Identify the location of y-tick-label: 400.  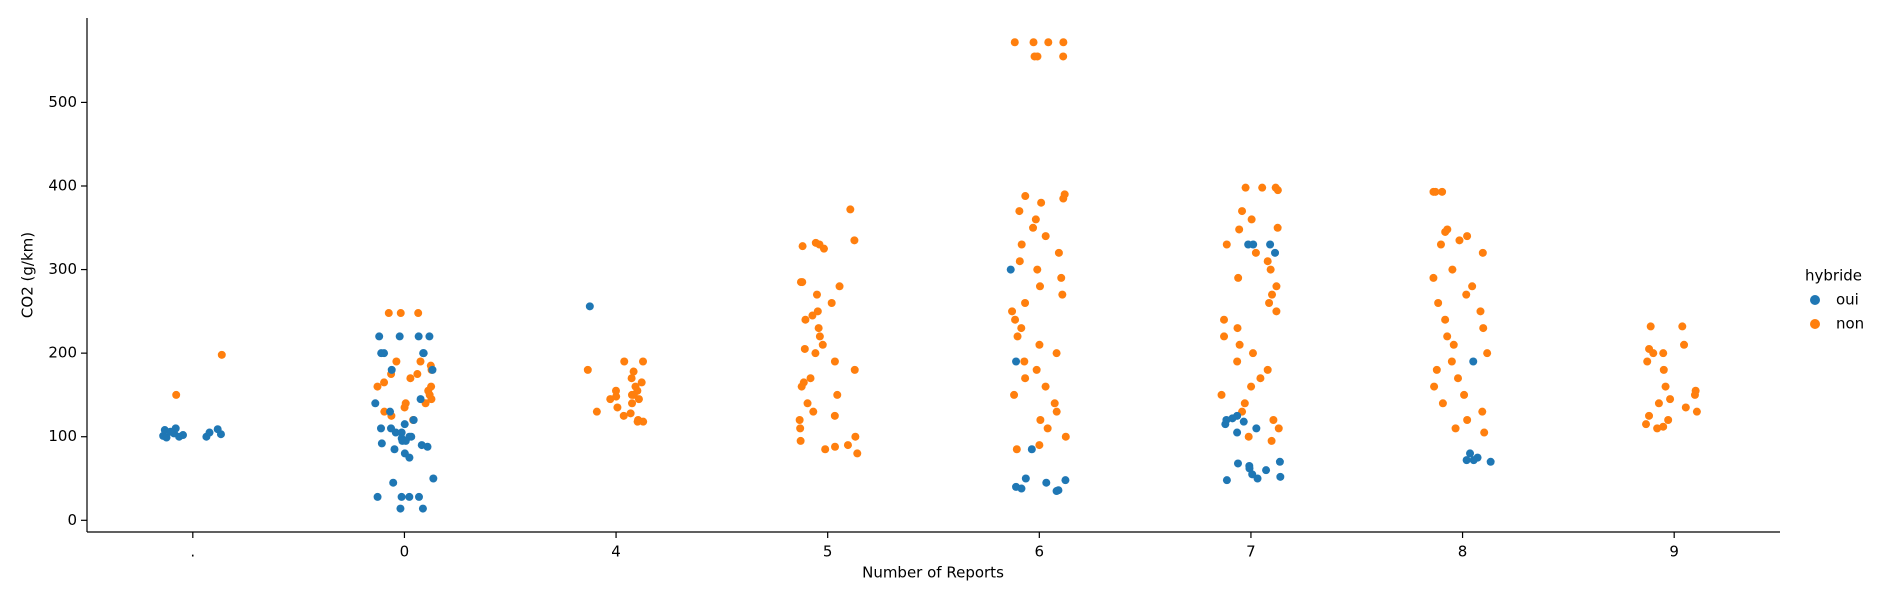
(62, 185).